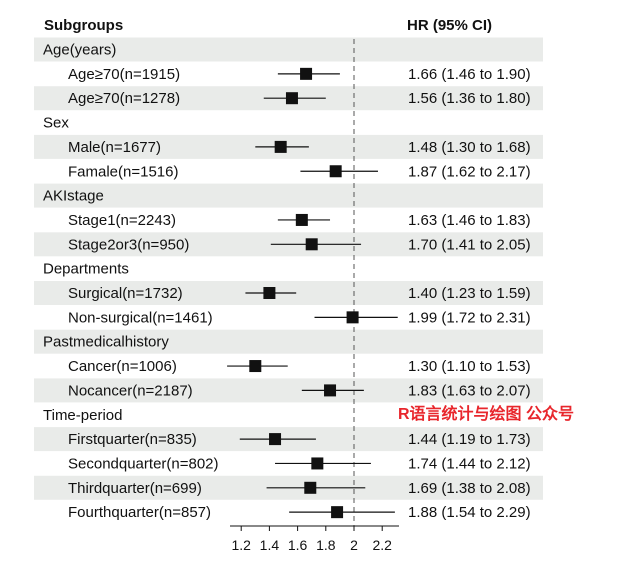  I want to click on x-tick-label: 1.2, so click(241, 545).